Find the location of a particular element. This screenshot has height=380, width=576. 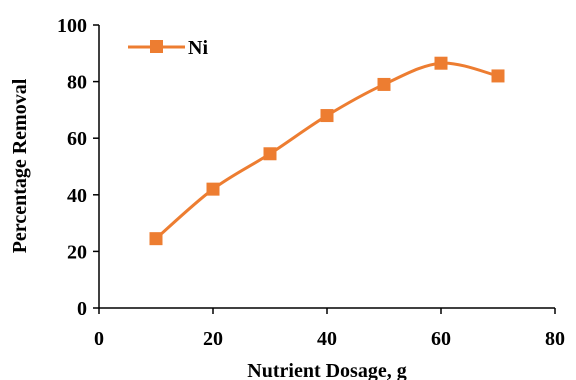

y-tick-label: 60 is located at coordinates (77, 139).